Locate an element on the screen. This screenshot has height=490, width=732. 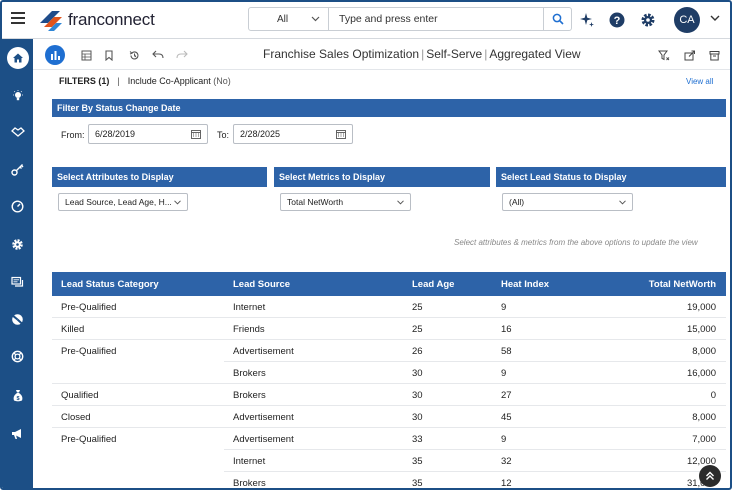
column-header-lead-source: Lead Source is located at coordinates (262, 284).